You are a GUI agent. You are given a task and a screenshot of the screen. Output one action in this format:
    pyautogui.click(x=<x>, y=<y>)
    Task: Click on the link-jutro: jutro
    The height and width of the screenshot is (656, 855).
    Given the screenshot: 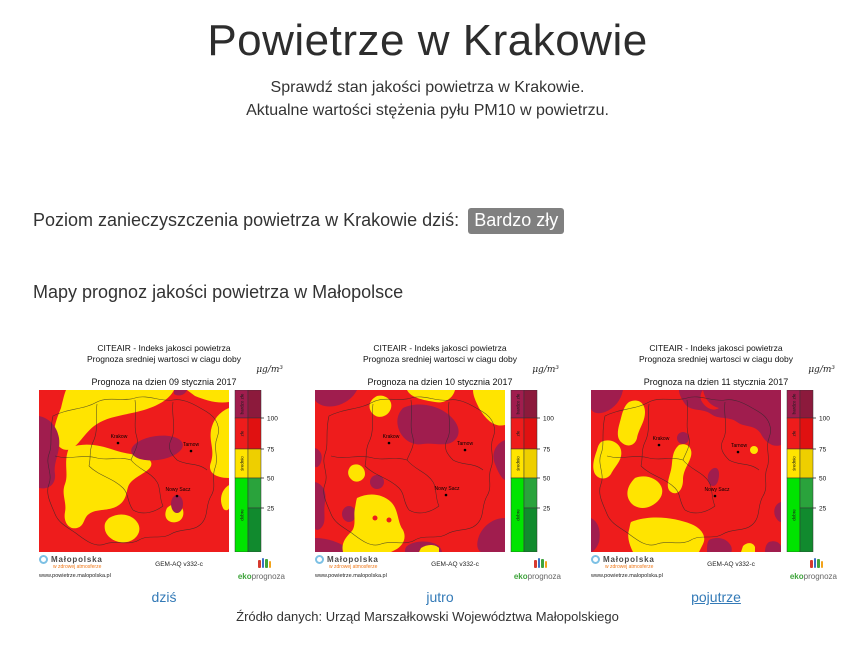 What is the action you would take?
    pyautogui.click(x=440, y=597)
    